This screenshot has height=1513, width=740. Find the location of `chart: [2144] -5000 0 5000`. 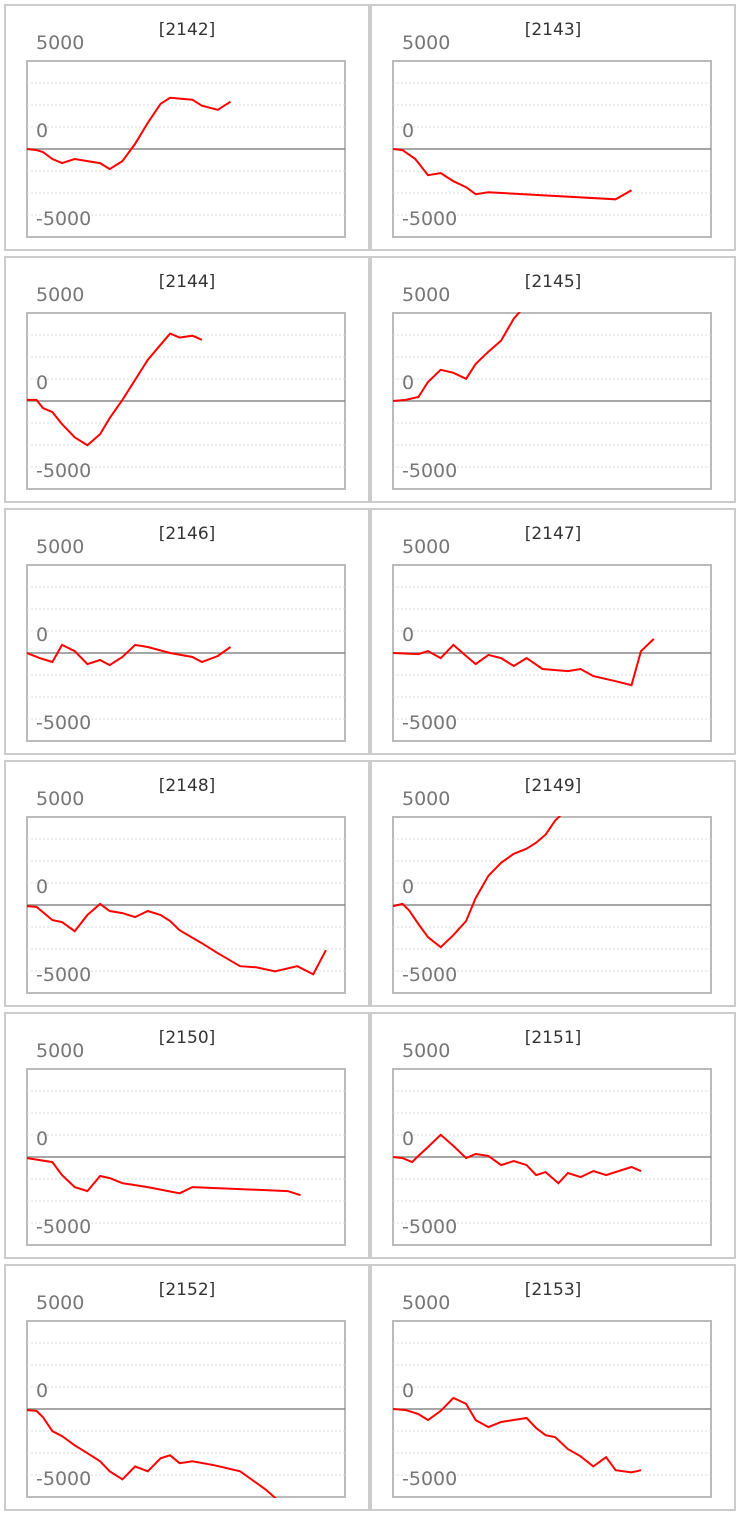

chart: [2144] -5000 0 5000 is located at coordinates (186, 381).